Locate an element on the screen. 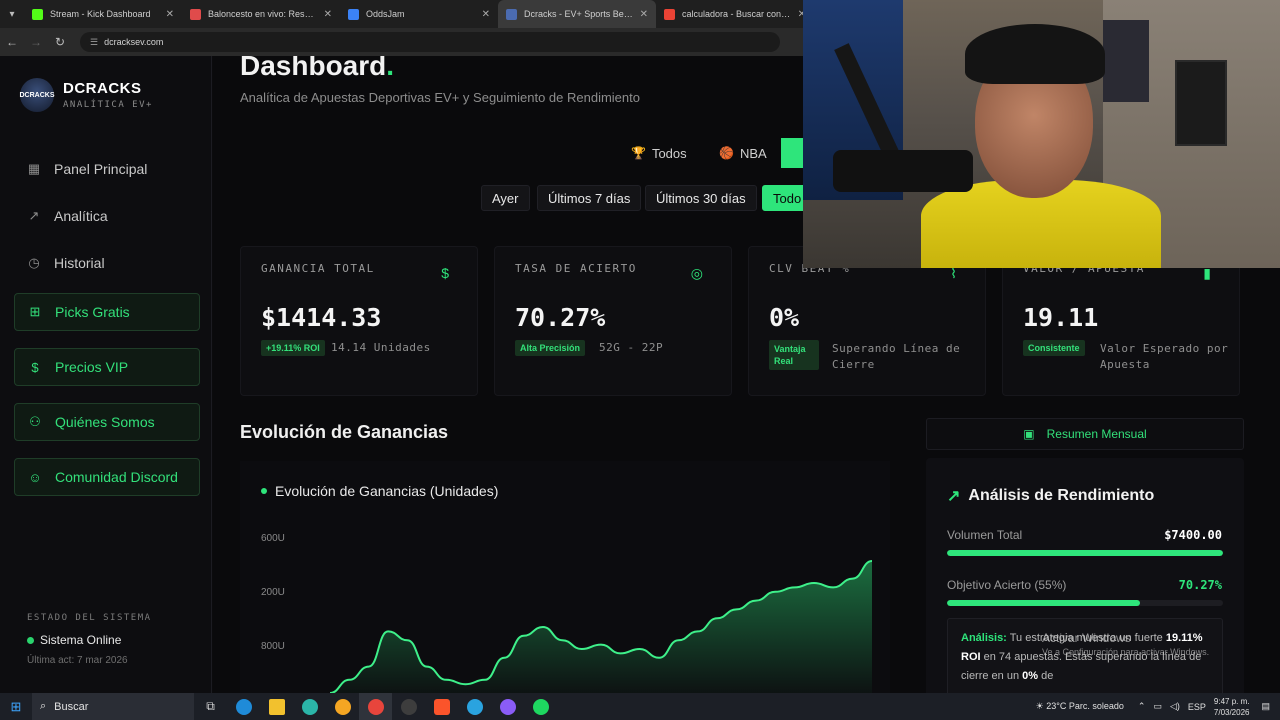  clock: 9:47 p. m. 7/03/2026 is located at coordinates (1231, 706).